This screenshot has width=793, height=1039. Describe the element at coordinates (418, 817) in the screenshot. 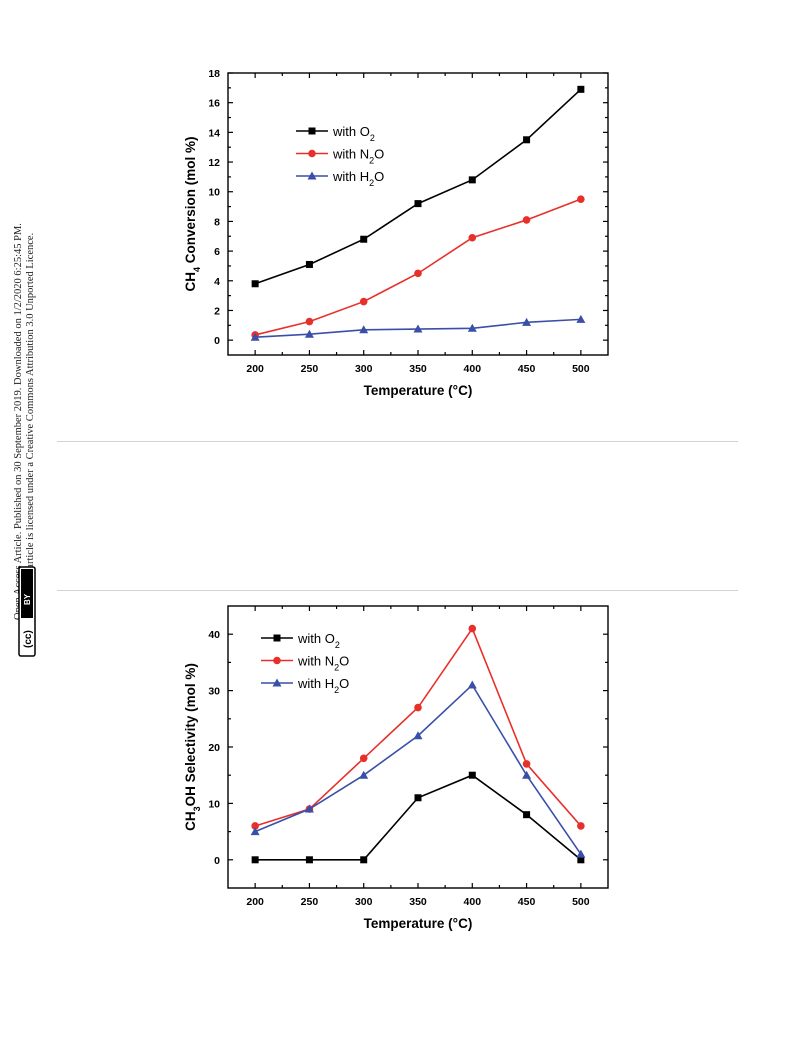

I see `series-line` at that location.